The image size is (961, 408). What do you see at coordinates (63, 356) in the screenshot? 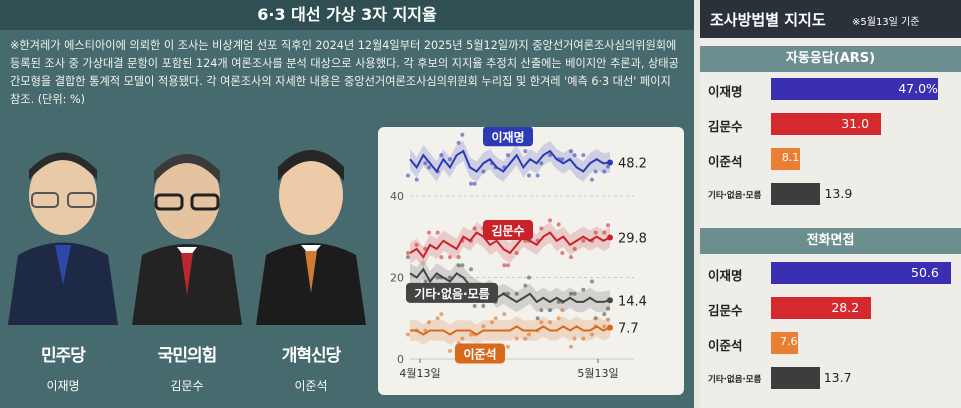
I see `party-label: 민주당` at bounding box center [63, 356].